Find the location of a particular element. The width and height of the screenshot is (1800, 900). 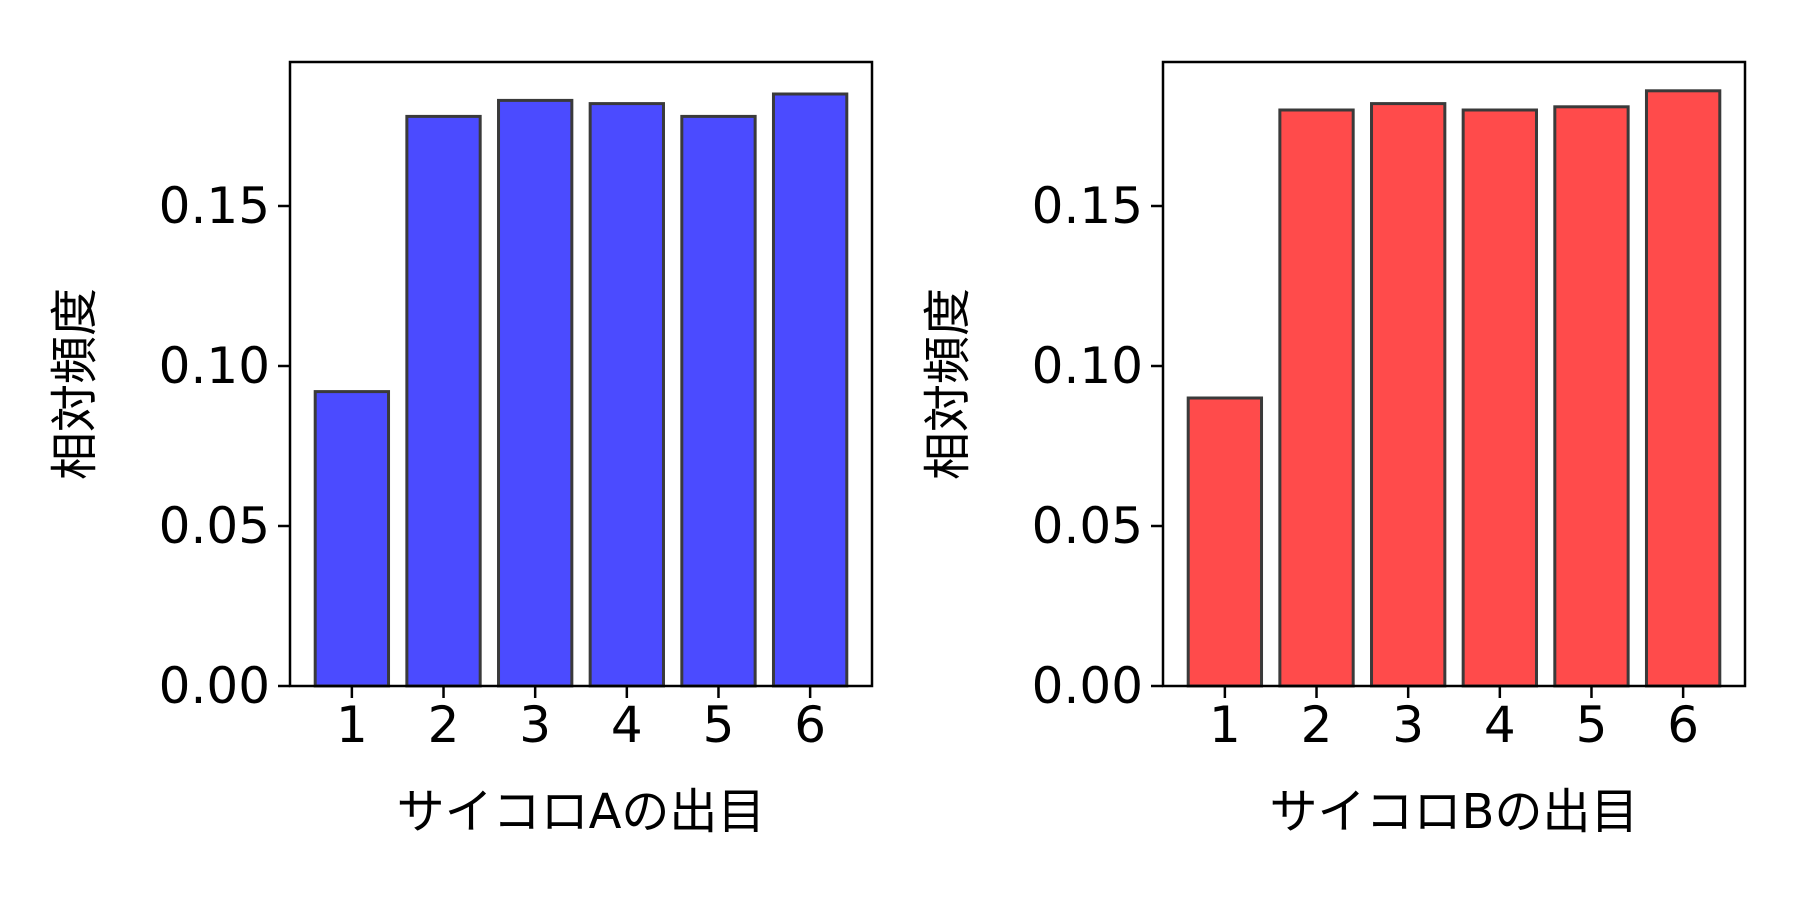

y-ticks-dice-b: 0.00 0.05 0.10 0.15 is located at coordinates (1097, 446).